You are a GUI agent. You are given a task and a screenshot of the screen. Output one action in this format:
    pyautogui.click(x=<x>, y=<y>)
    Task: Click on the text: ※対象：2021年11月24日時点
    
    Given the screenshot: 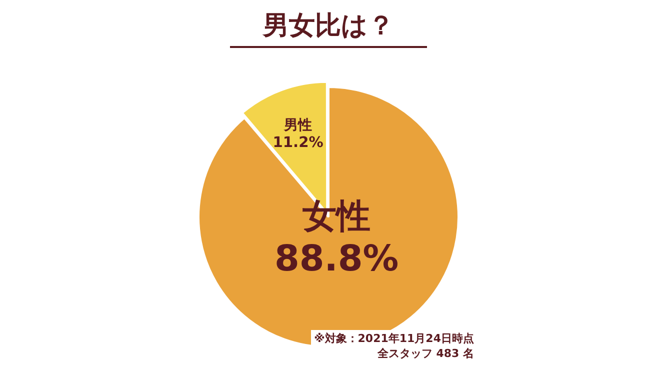 What is the action you would take?
    pyautogui.click(x=394, y=338)
    